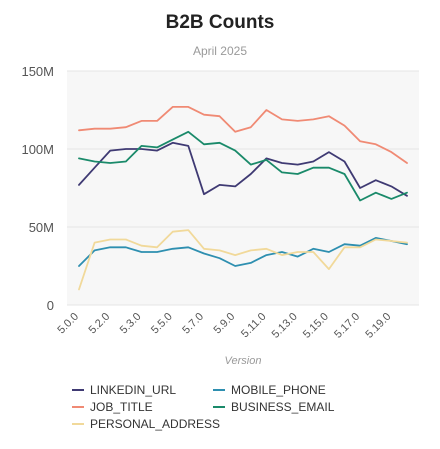 The width and height of the screenshot is (440, 449). What do you see at coordinates (50, 305) in the screenshot?
I see `y-tick-label: 0` at bounding box center [50, 305].